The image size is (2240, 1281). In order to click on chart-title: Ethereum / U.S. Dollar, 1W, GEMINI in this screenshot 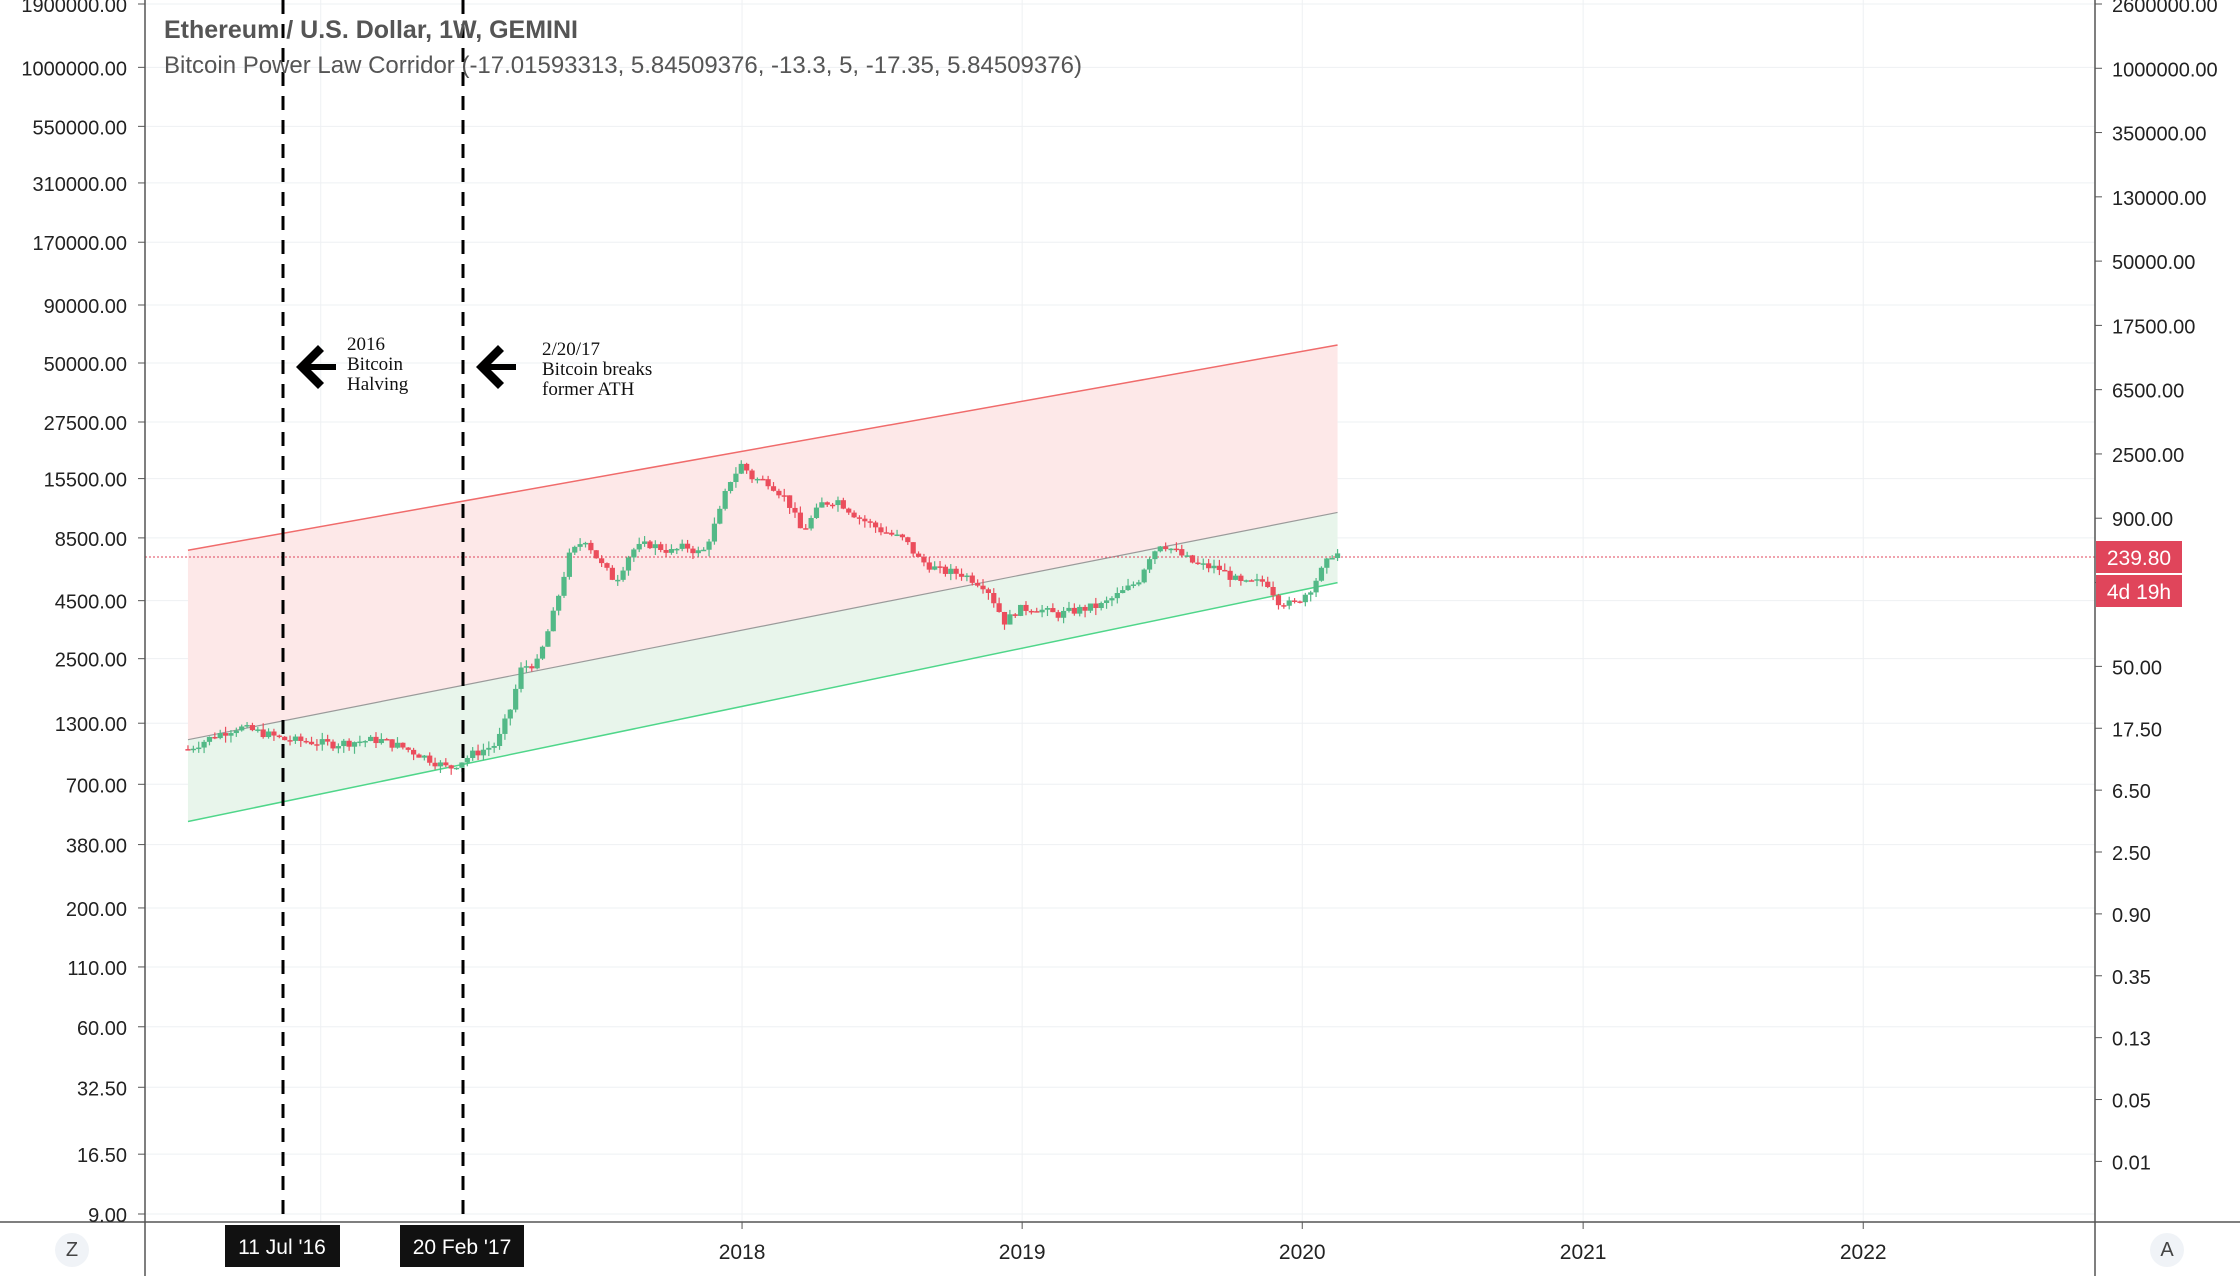, I will do `click(371, 30)`.